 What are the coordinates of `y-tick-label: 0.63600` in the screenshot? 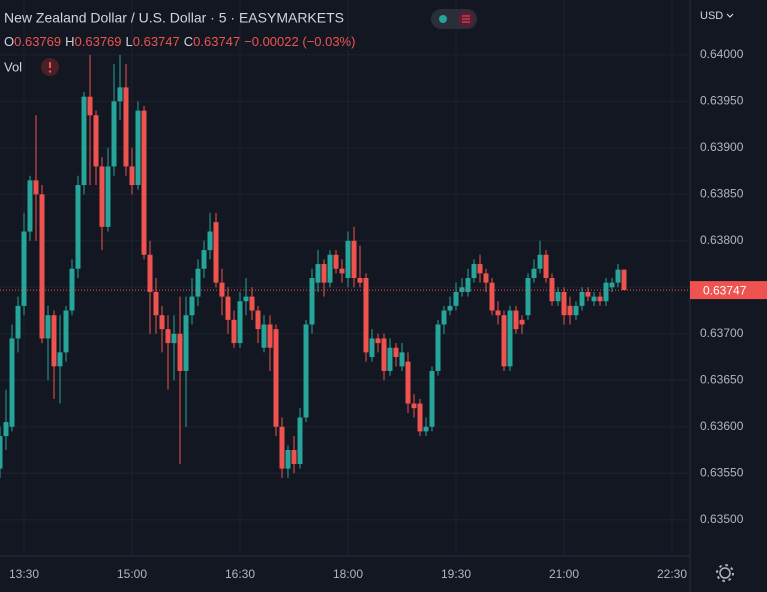 It's located at (722, 426).